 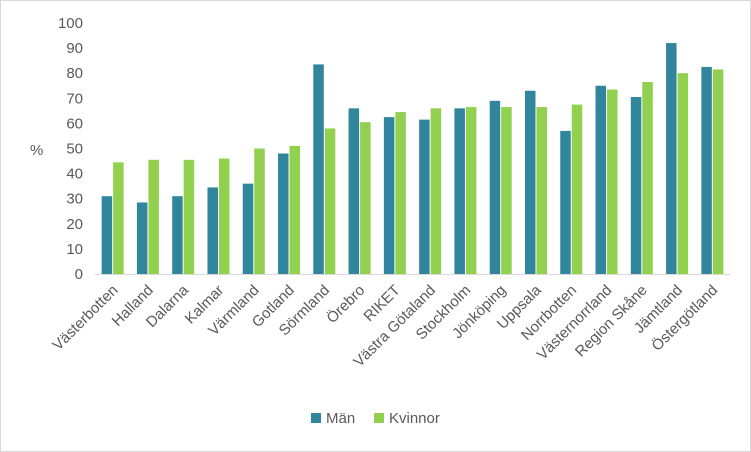 I want to click on y-tick-label: 100, so click(x=70, y=23).